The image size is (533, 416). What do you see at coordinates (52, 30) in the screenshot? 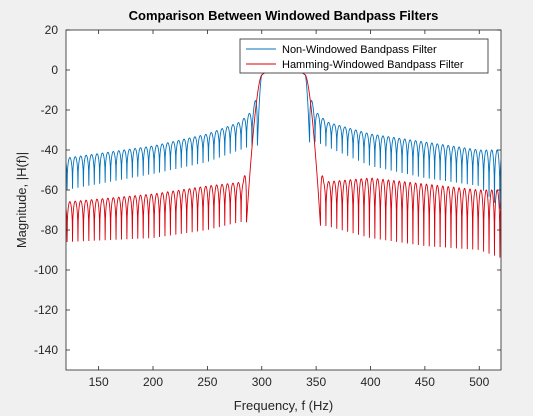
I see `y-tick-label: 20` at bounding box center [52, 30].